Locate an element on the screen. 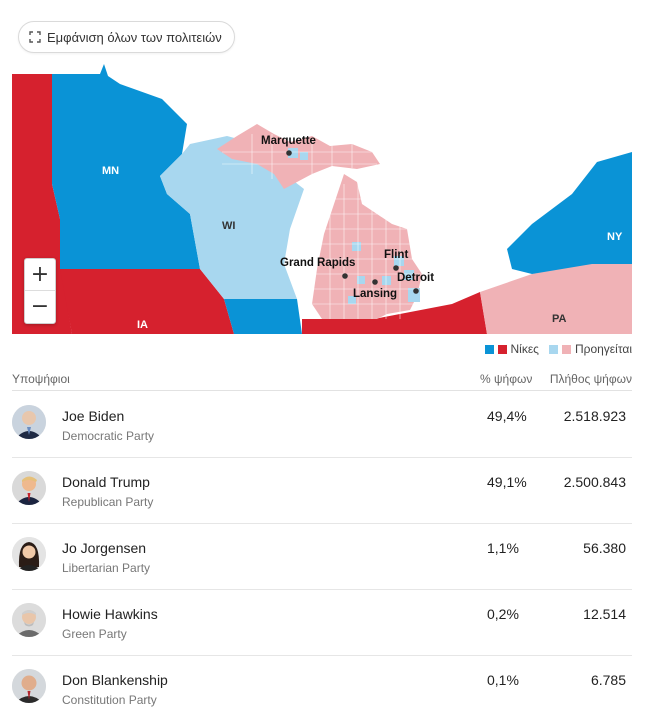 The image size is (648, 721). header-pct: % ψήφων is located at coordinates (506, 379).